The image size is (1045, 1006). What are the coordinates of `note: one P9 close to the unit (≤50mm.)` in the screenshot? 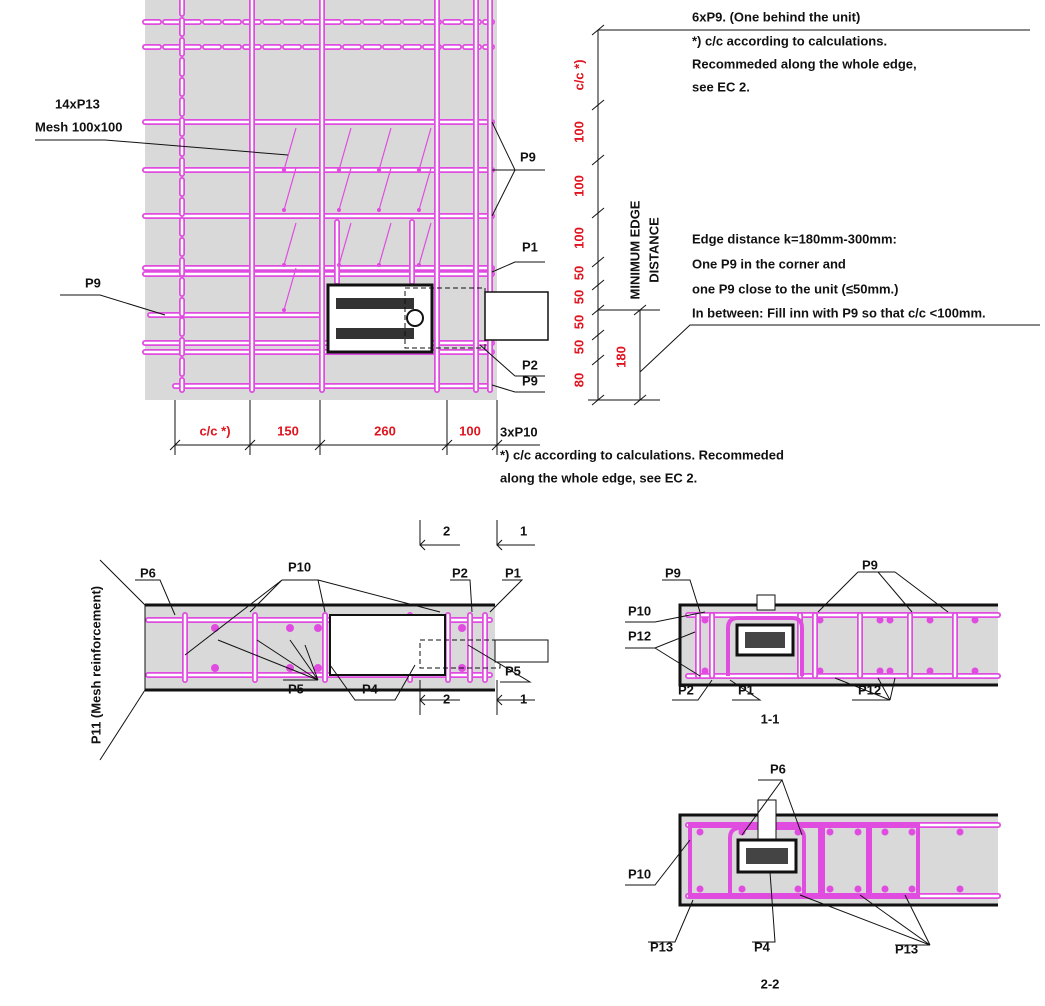 It's located at (795, 288).